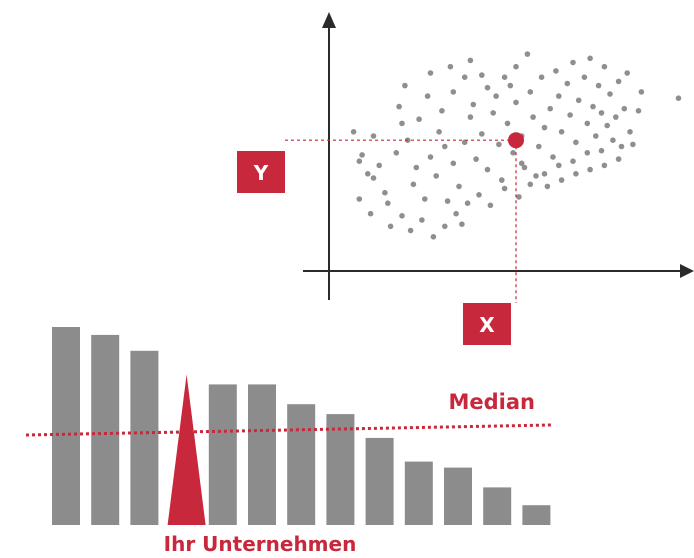 This screenshot has height=558, width=694. I want to click on company-marker, so click(186, 449).